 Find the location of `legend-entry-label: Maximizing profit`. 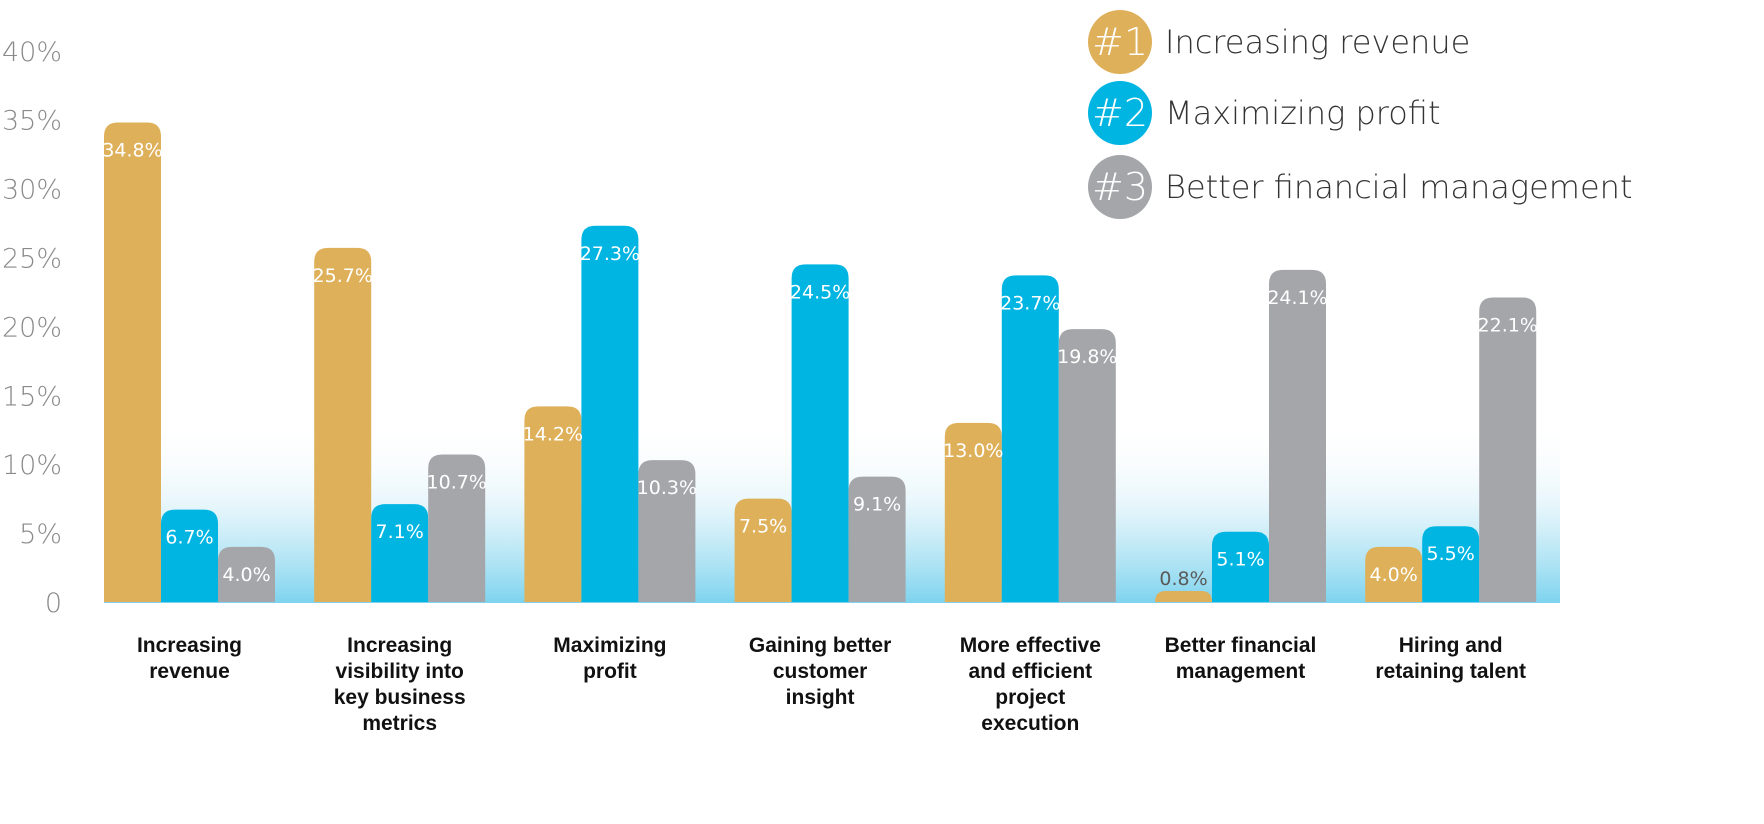

legend-entry-label: Maximizing profit is located at coordinates (1303, 113).